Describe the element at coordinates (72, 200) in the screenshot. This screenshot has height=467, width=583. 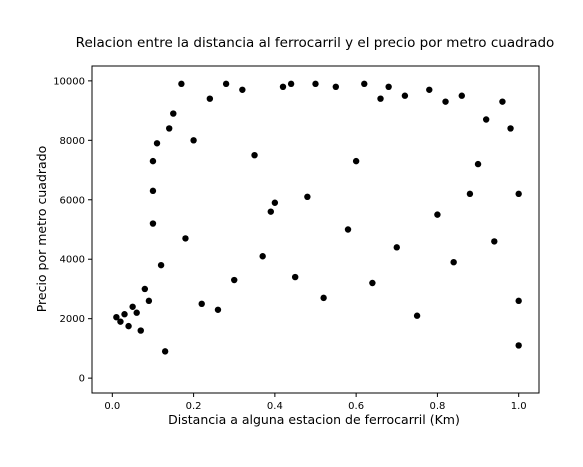
I see `y-tick-label: 6000` at that location.